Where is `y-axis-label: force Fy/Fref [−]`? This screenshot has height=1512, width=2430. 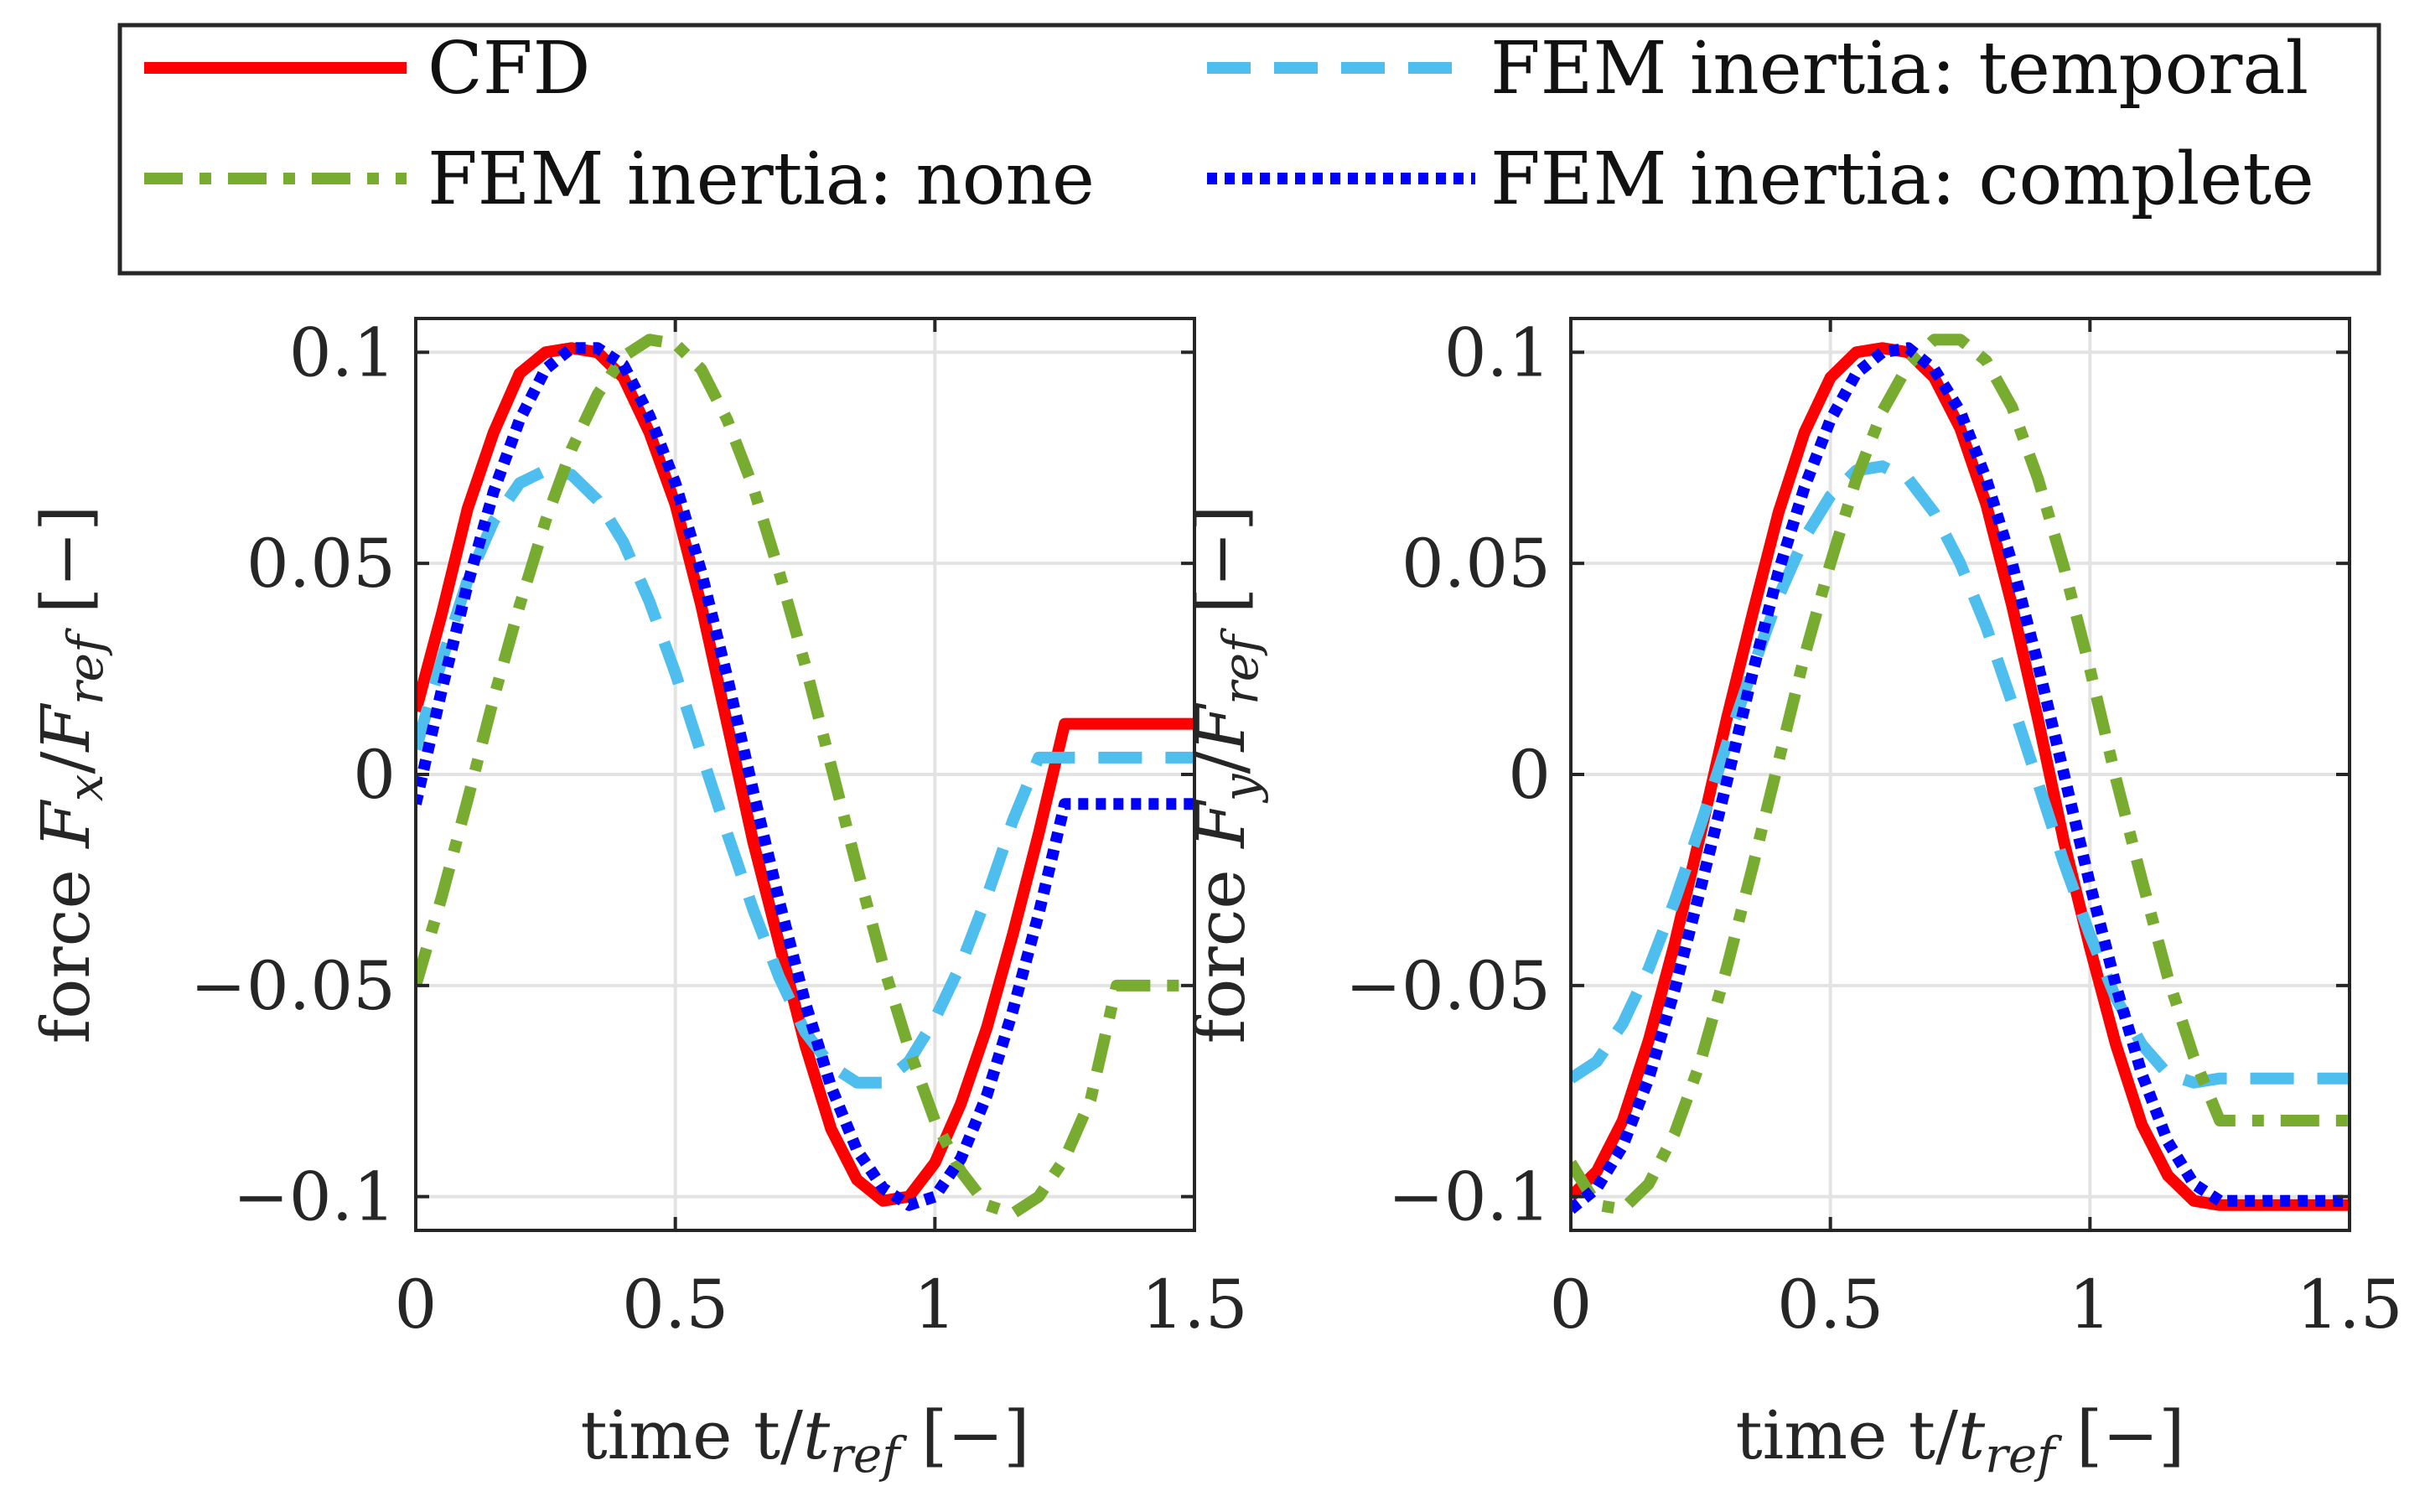 y-axis-label: force Fy/Fref [−] is located at coordinates (1226, 774).